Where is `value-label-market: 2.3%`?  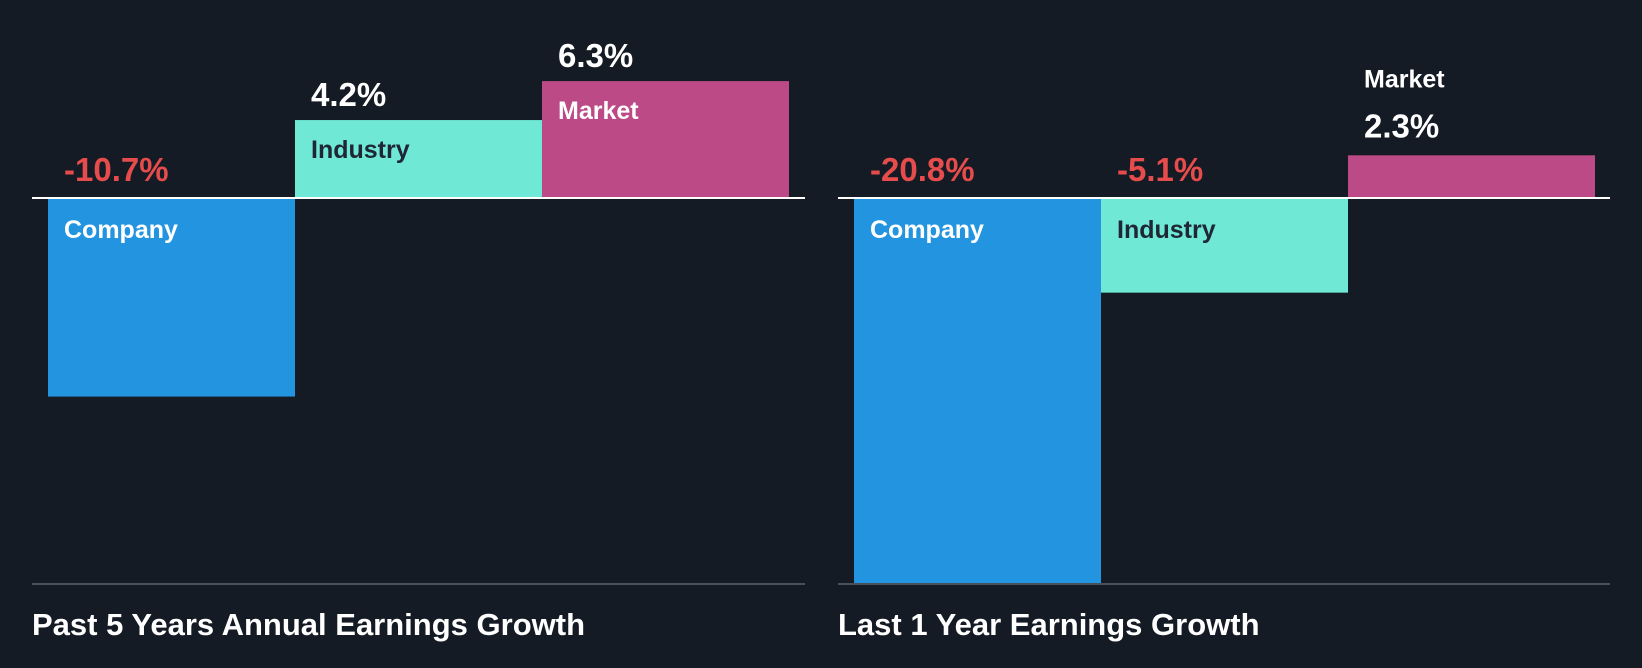
value-label-market: 2.3% is located at coordinates (1401, 125).